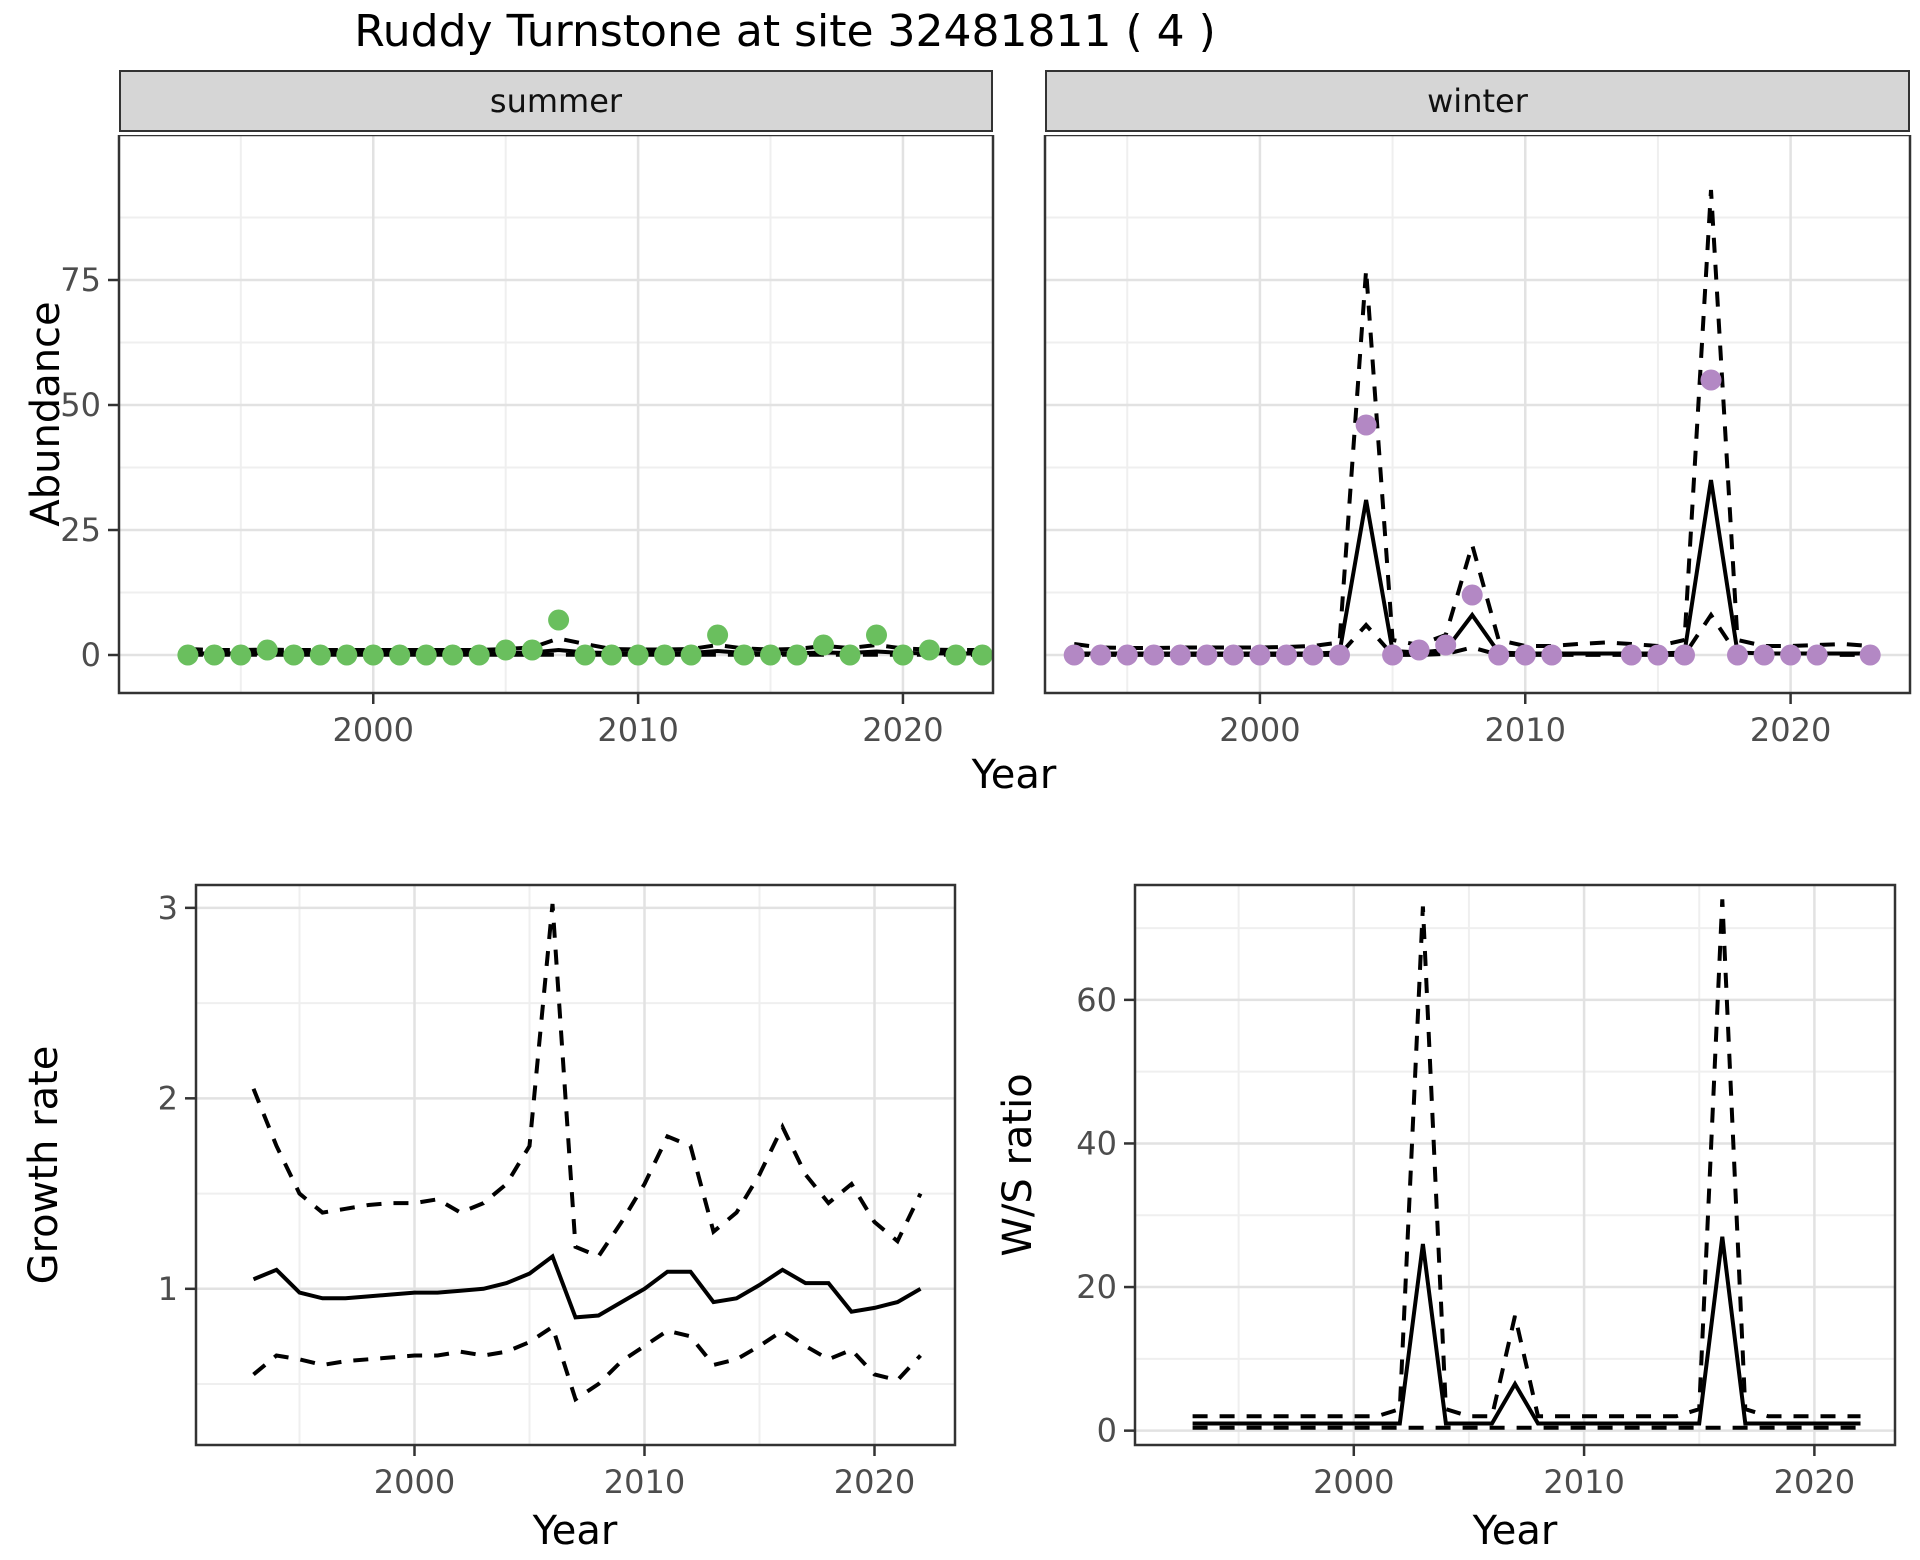  I want to click on svg-text: 40, so click(1096, 1143).